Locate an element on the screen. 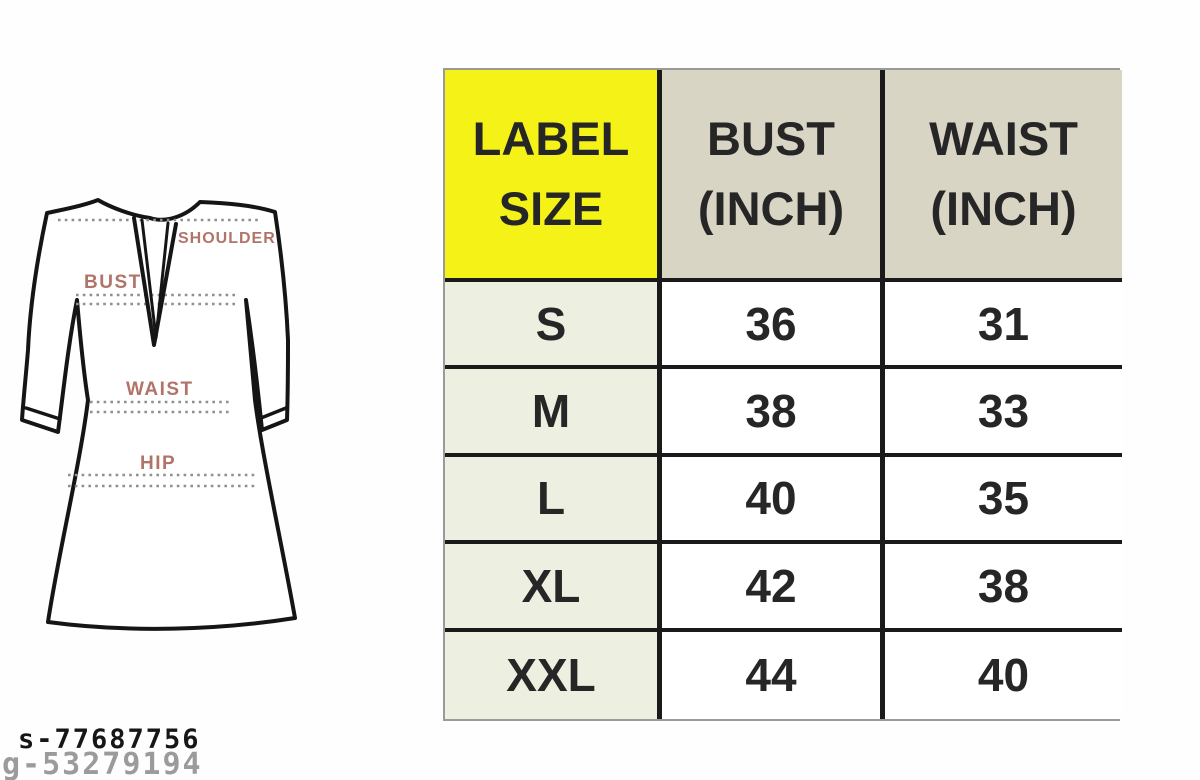 This screenshot has height=780, width=1200. header-waist-line1: WAIST is located at coordinates (1003, 138).